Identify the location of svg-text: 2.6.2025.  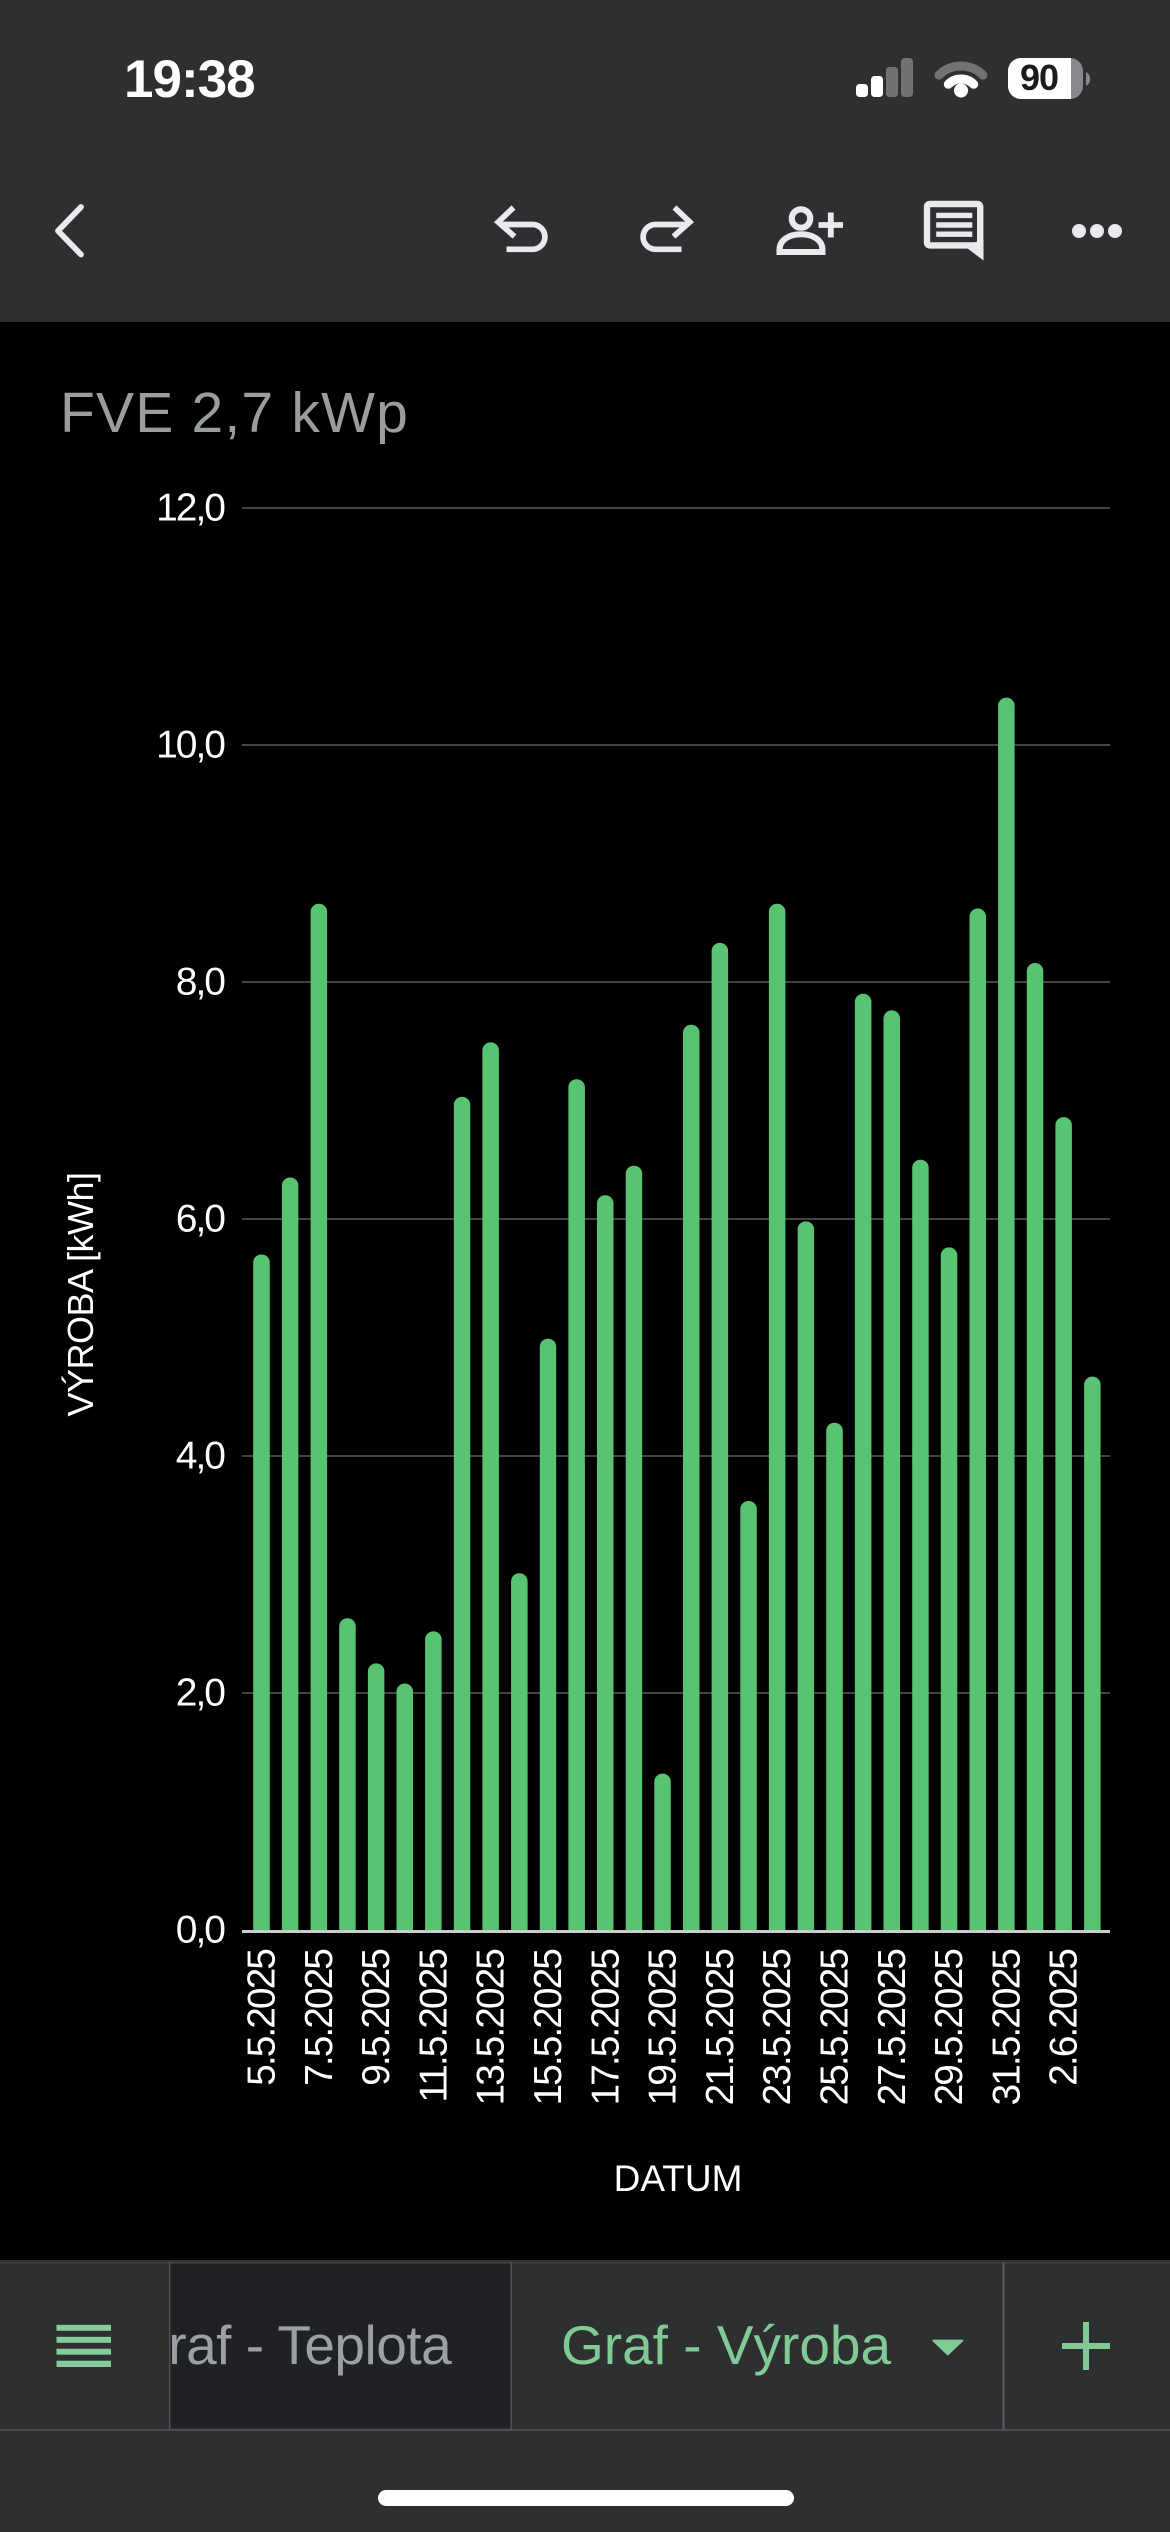
(1064, 2017).